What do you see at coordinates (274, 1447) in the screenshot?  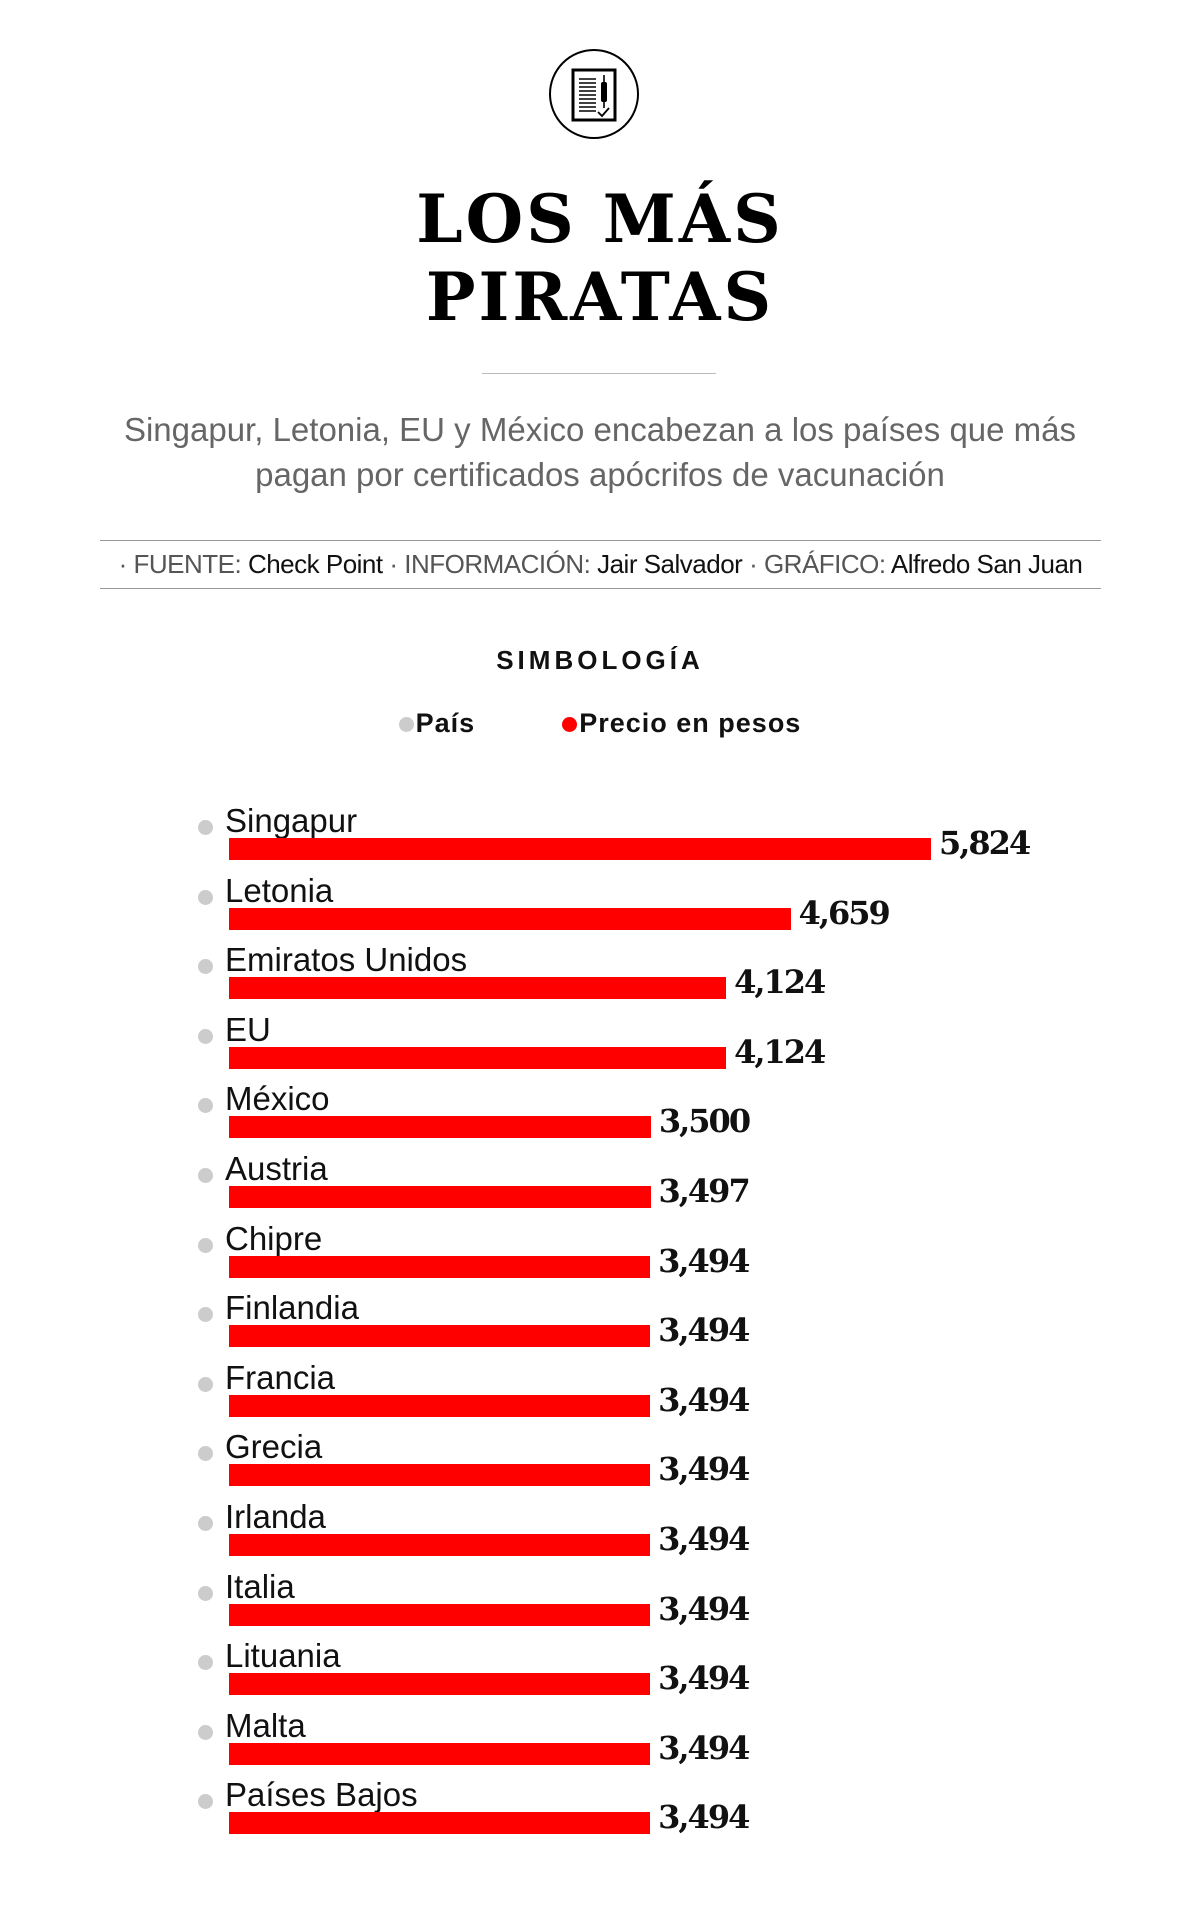 I see `category-label: Grecia` at bounding box center [274, 1447].